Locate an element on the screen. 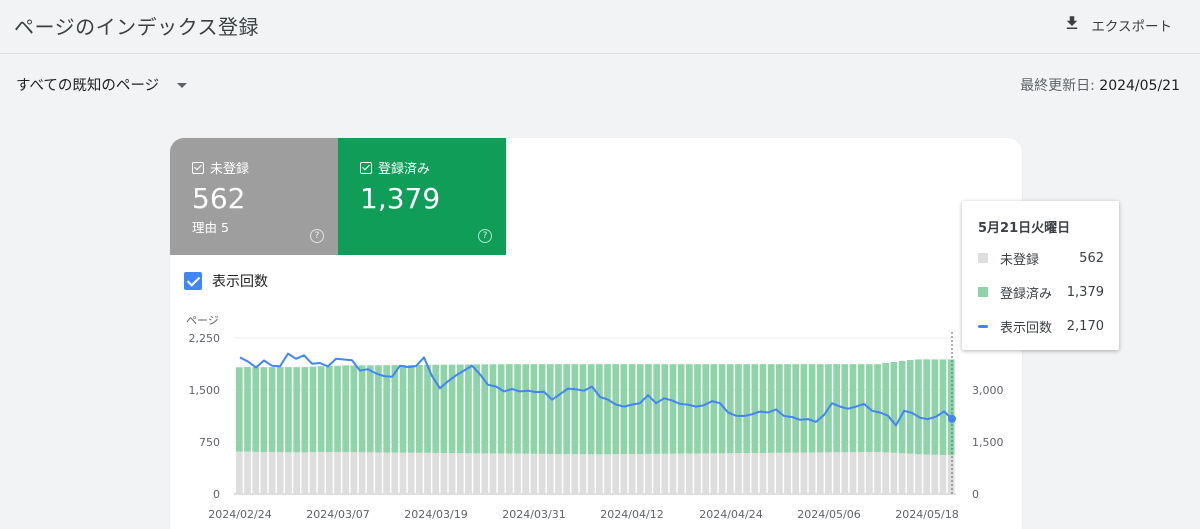 Image resolution: width=1200 pixels, height=529 pixels. tooltip-value: 562 is located at coordinates (1091, 258).